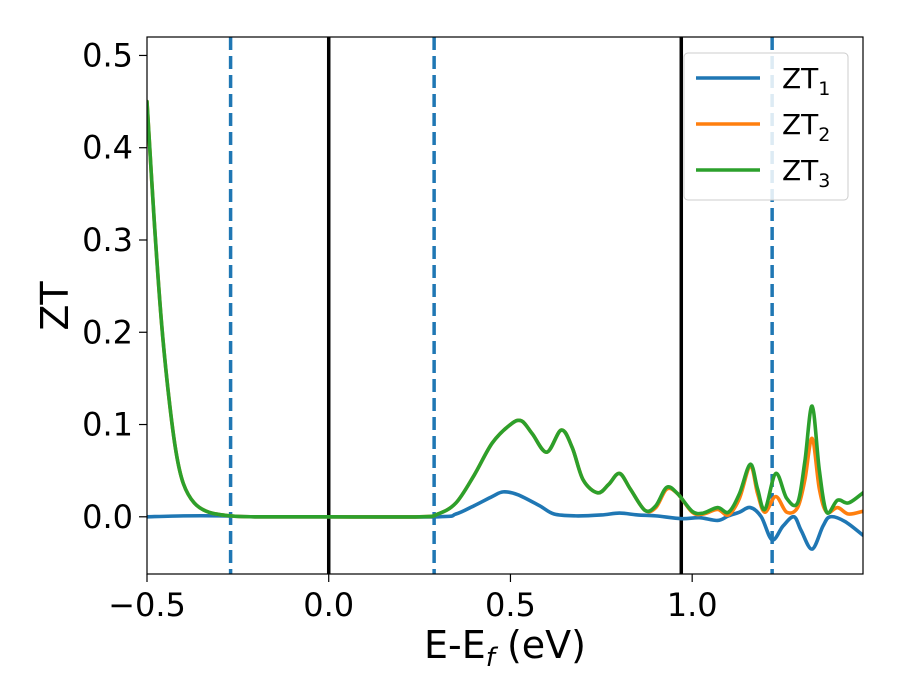  I want to click on y-tick-label: 0.1, so click(107, 425).